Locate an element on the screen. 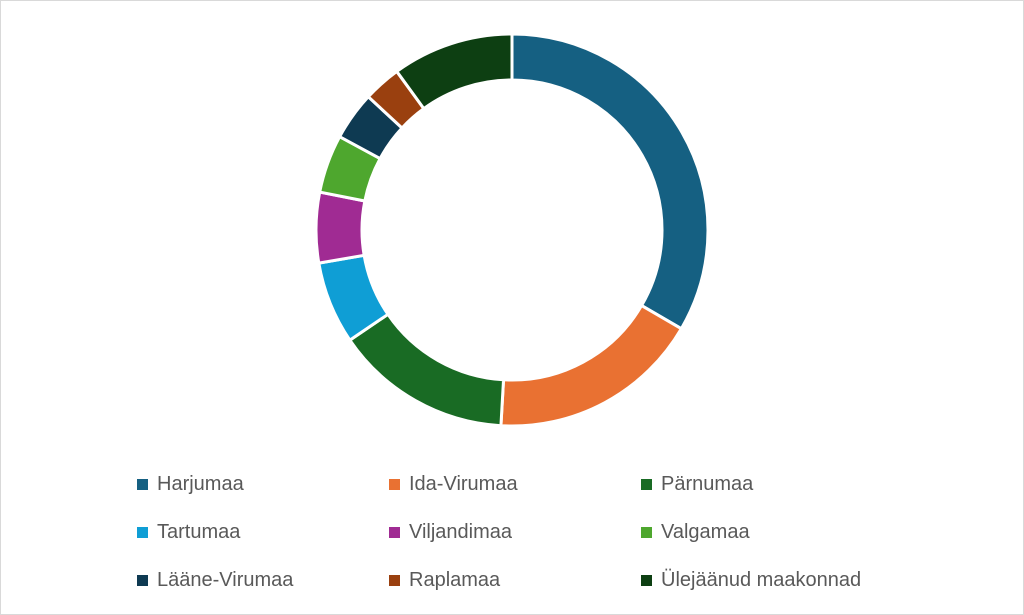 The height and width of the screenshot is (615, 1024). legend-label: Raplamaa is located at coordinates (455, 579).